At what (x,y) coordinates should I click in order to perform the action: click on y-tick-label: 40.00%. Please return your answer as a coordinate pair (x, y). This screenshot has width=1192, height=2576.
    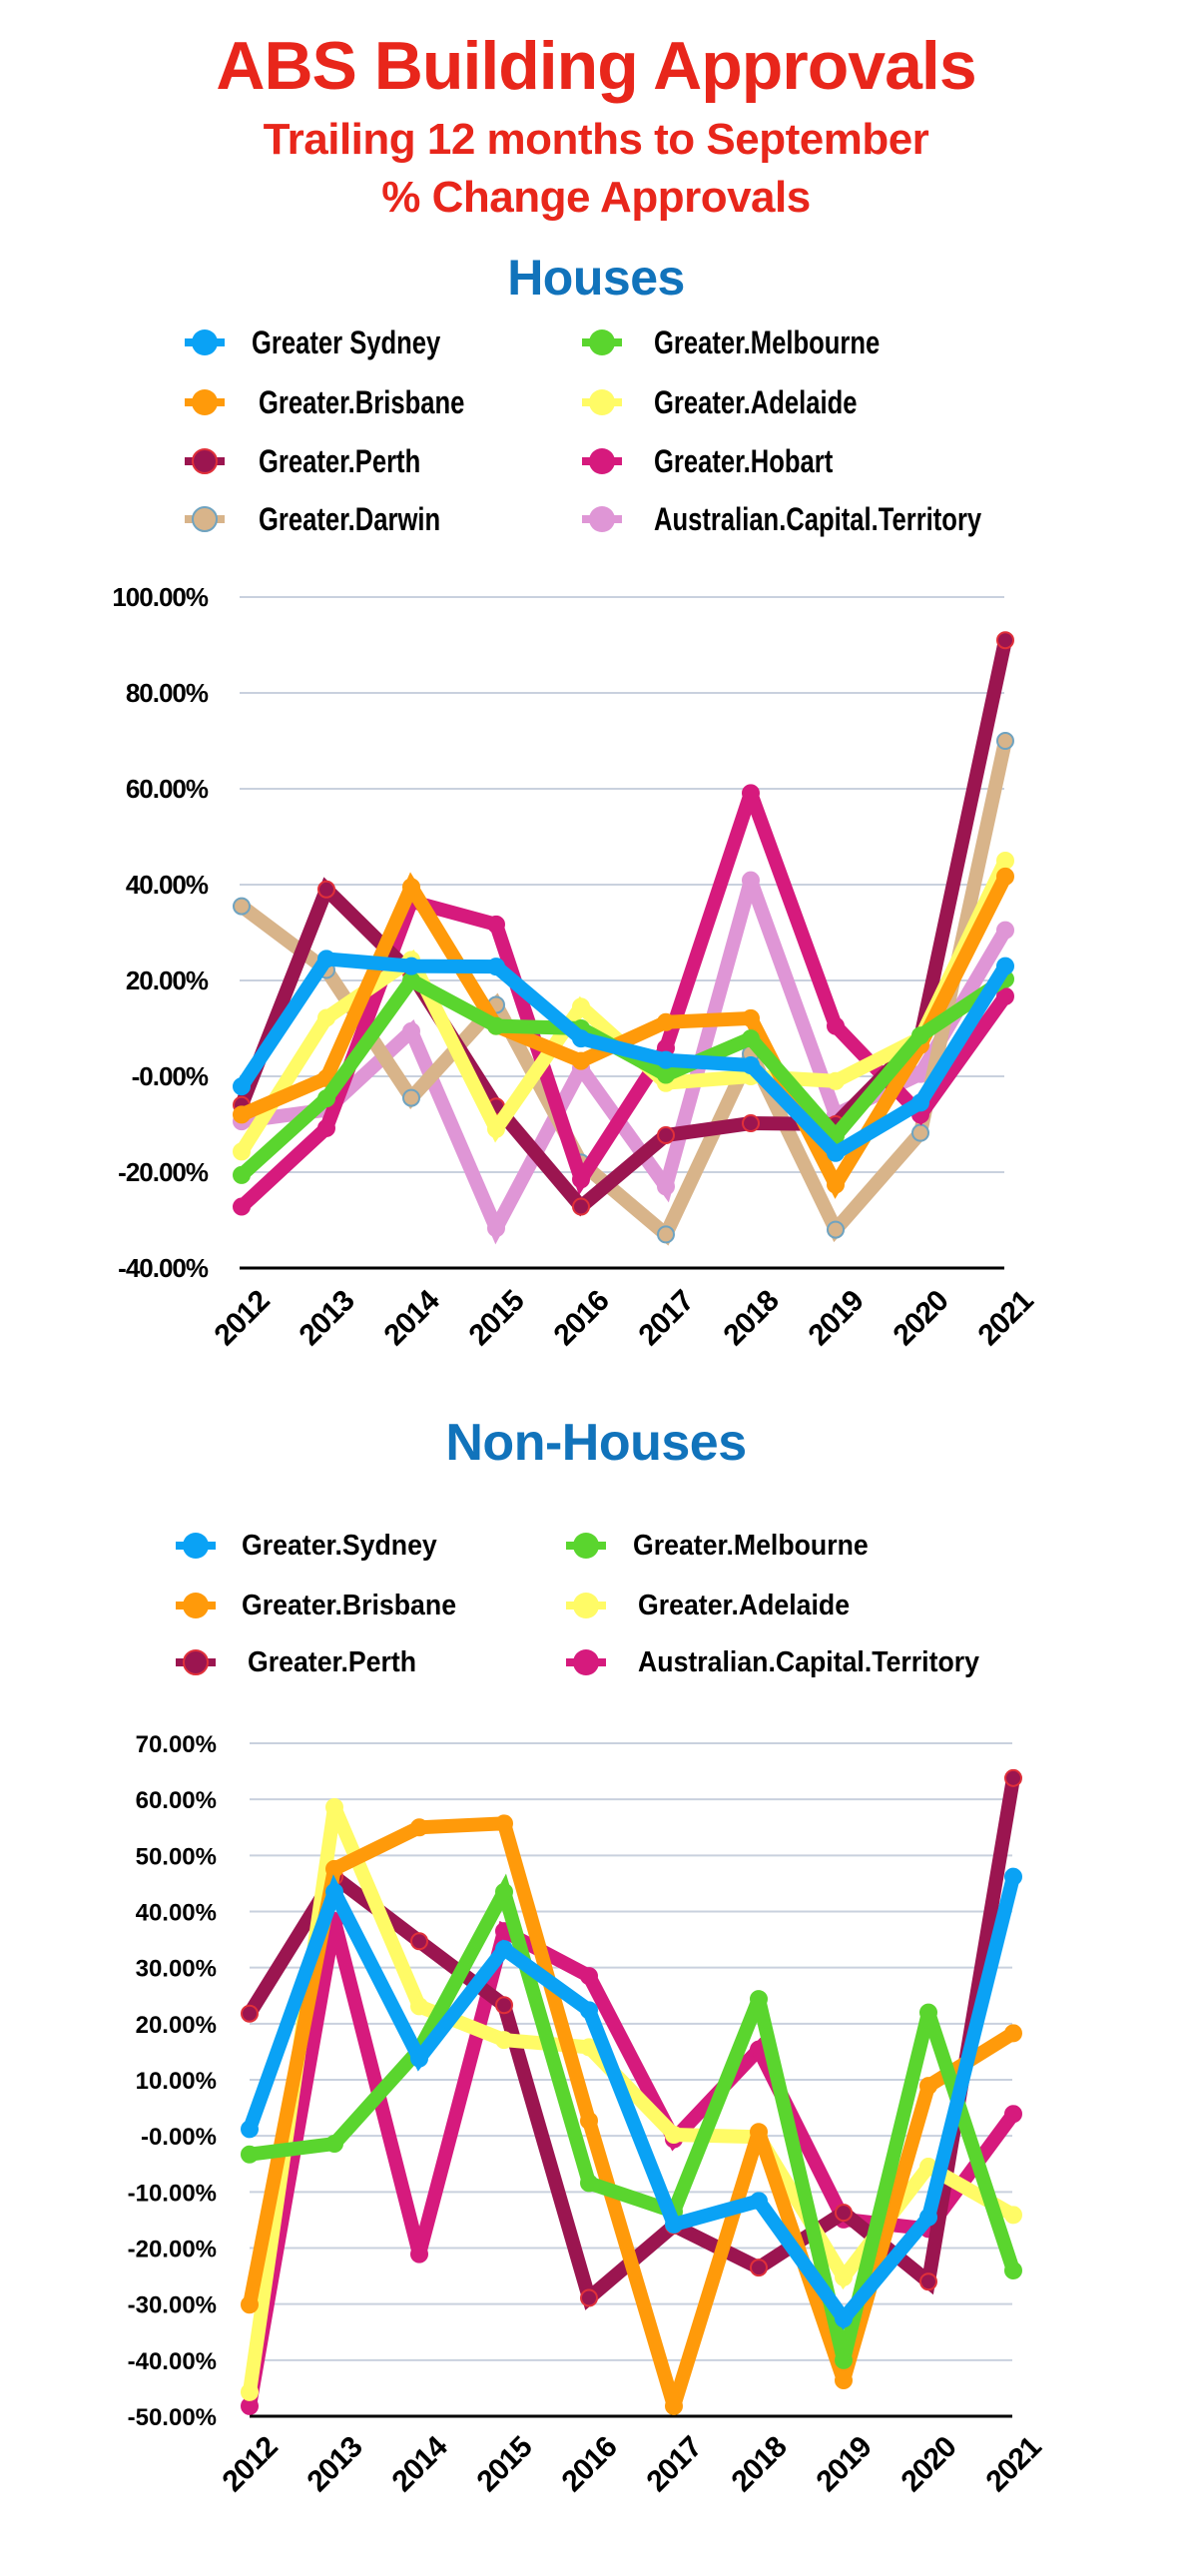
    Looking at the image, I should click on (167, 885).